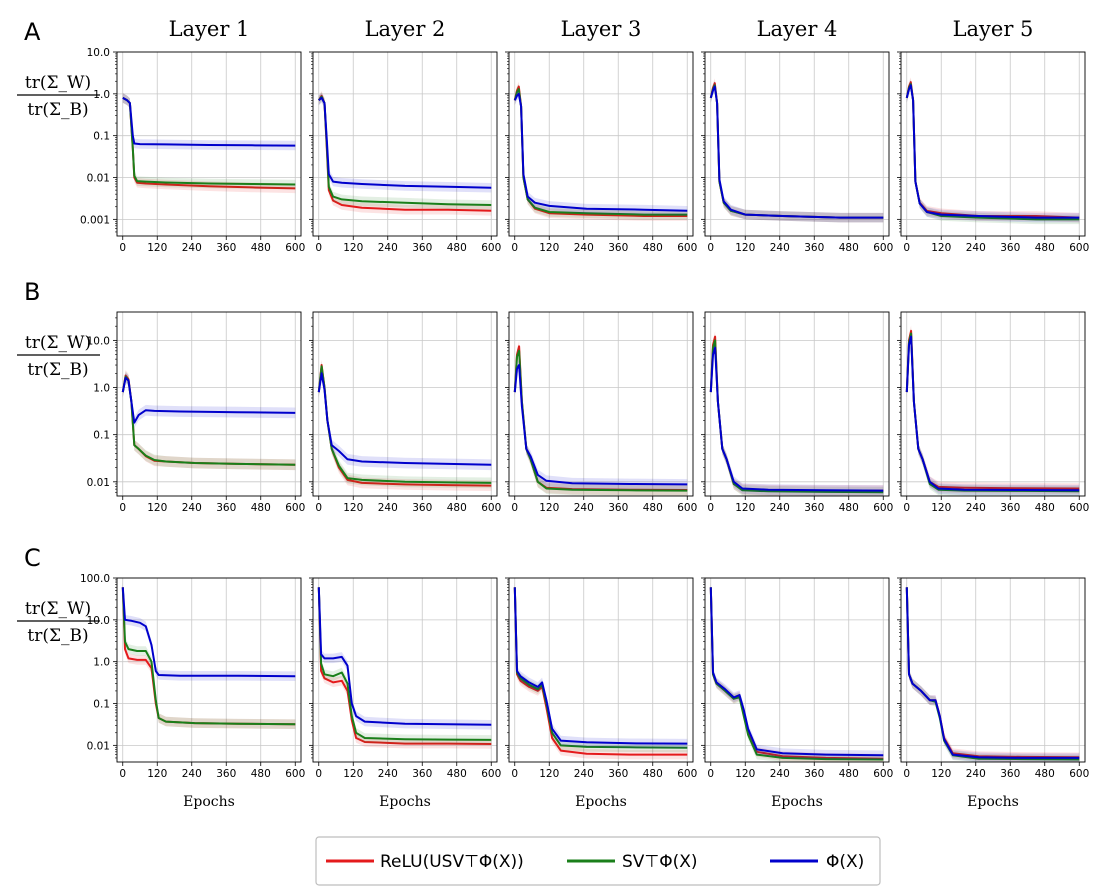 The height and width of the screenshot is (893, 1099). I want to click on panel-a-layer-5: 0 120 240 360 480 600, so click(993, 152).